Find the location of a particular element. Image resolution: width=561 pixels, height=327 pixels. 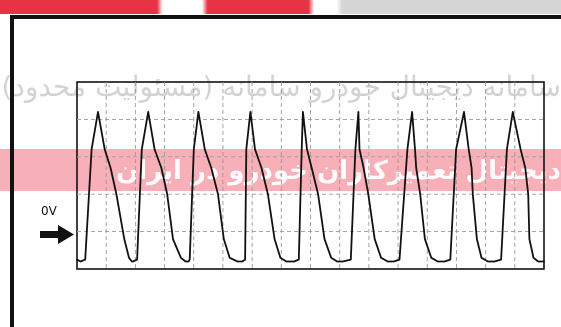

watermark-header-band is located at coordinates (280, 7).